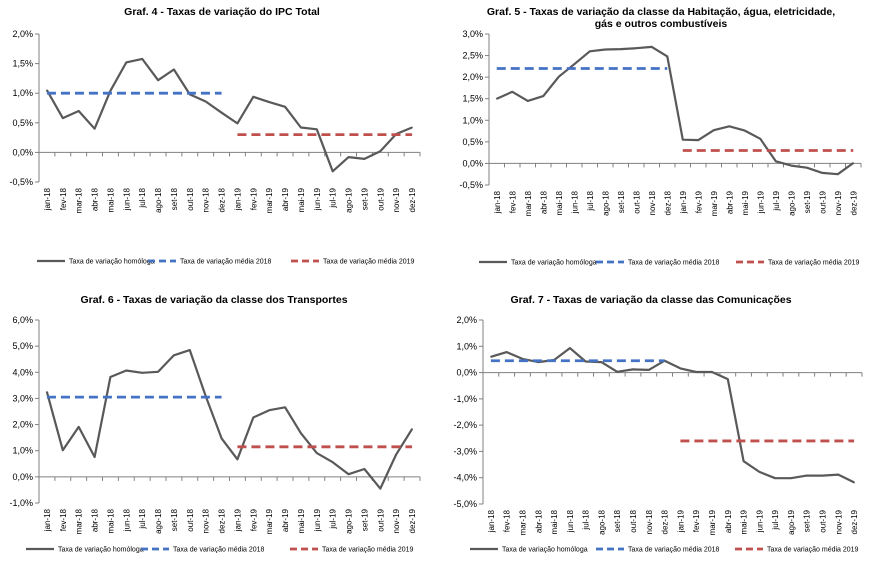  Describe the element at coordinates (158, 199) in the screenshot. I see `chart-4-x-tick-label: ago-18` at that location.